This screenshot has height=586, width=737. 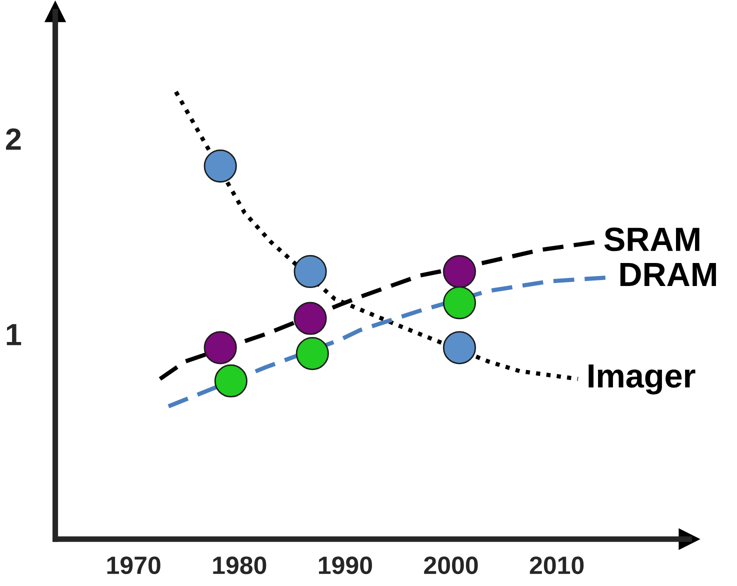 What do you see at coordinates (668, 274) in the screenshot?
I see `series-label: DRAM` at bounding box center [668, 274].